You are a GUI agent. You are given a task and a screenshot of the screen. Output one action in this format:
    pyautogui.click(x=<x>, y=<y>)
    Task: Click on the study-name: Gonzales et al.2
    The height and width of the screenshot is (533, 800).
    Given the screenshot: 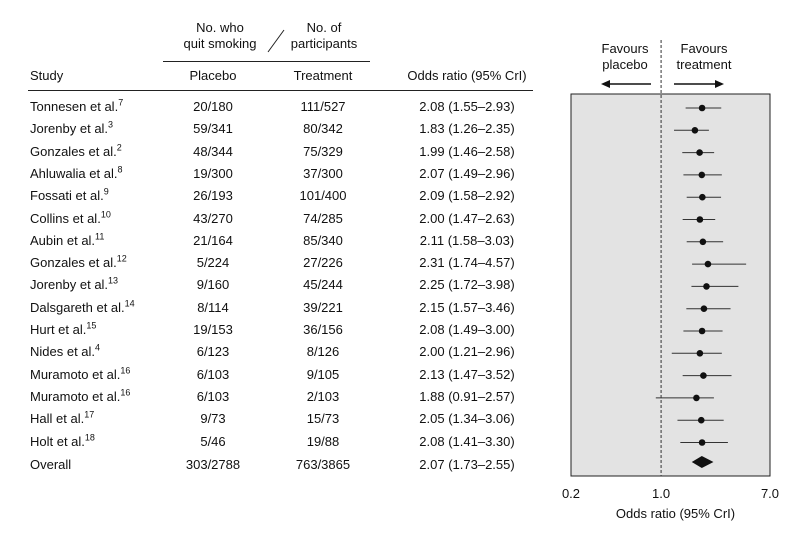 What is the action you would take?
    pyautogui.click(x=76, y=151)
    